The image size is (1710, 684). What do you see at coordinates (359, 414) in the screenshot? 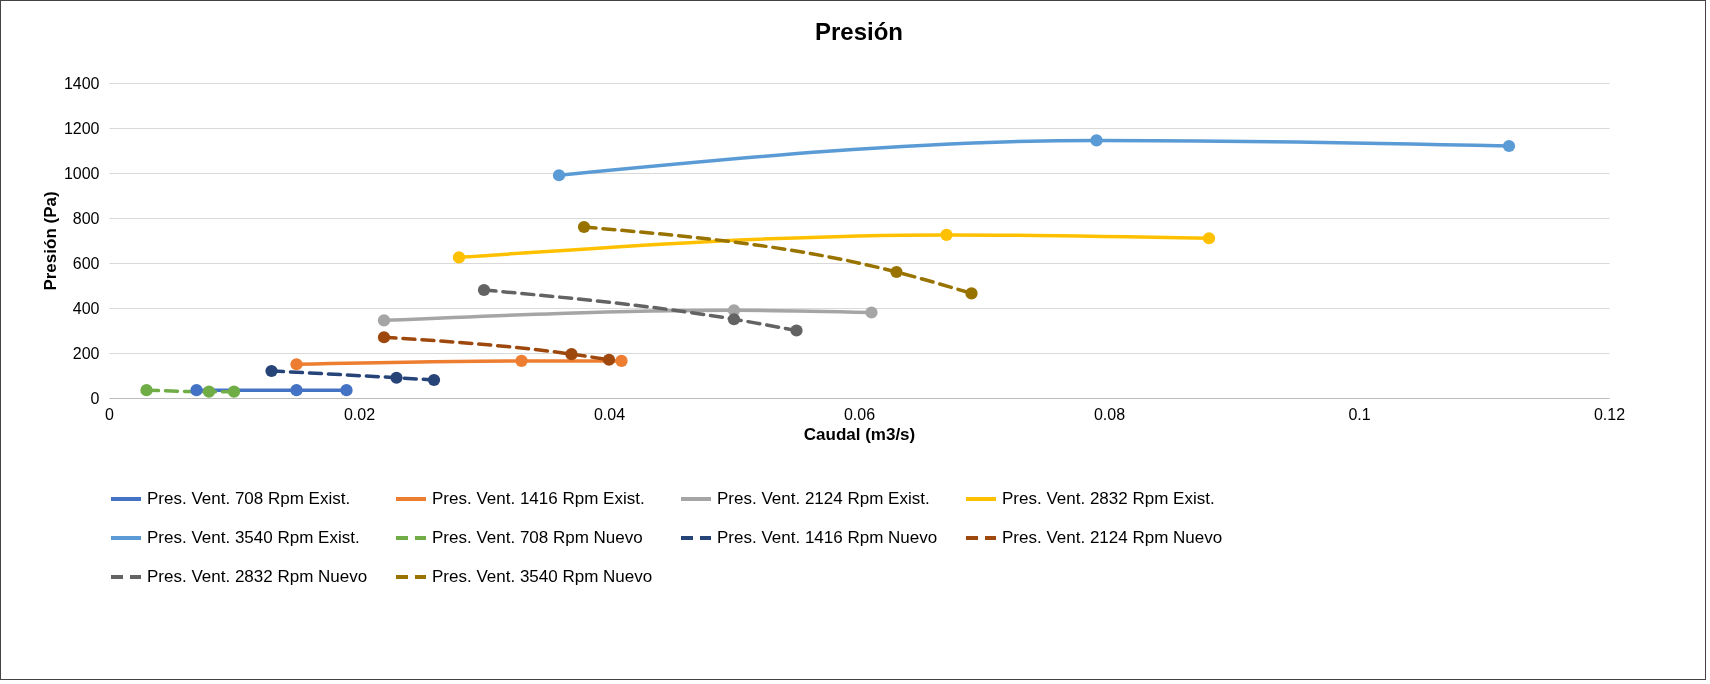
I see `x-tick-label: 0.02` at bounding box center [359, 414].